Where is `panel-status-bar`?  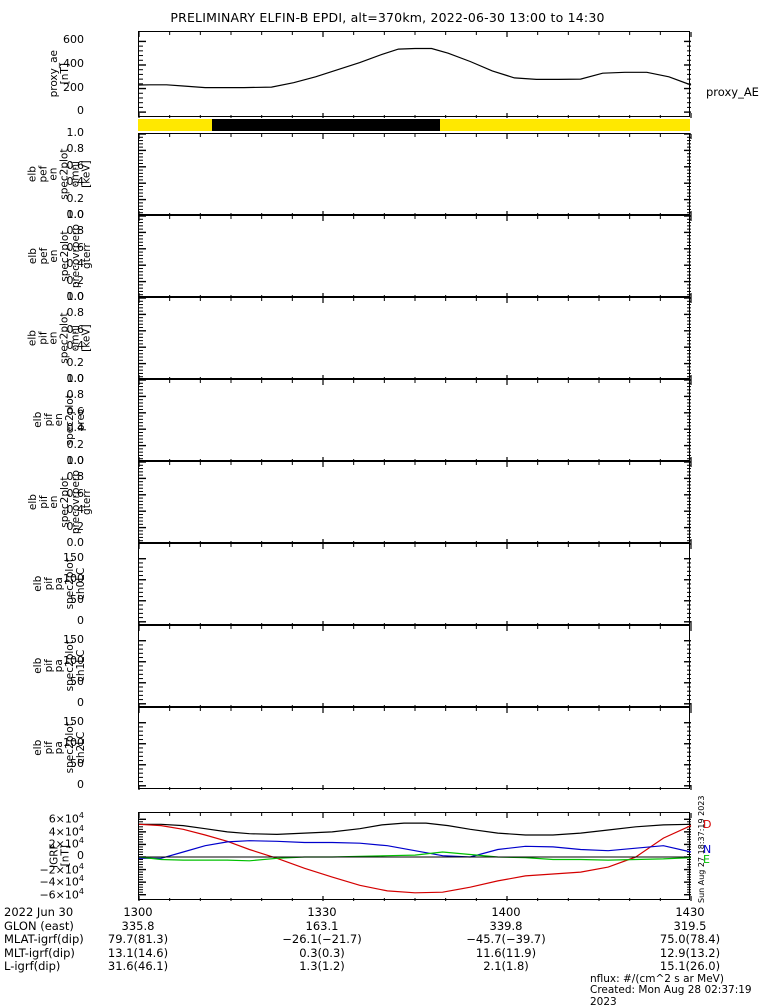 panel-status-bar is located at coordinates (414, 125).